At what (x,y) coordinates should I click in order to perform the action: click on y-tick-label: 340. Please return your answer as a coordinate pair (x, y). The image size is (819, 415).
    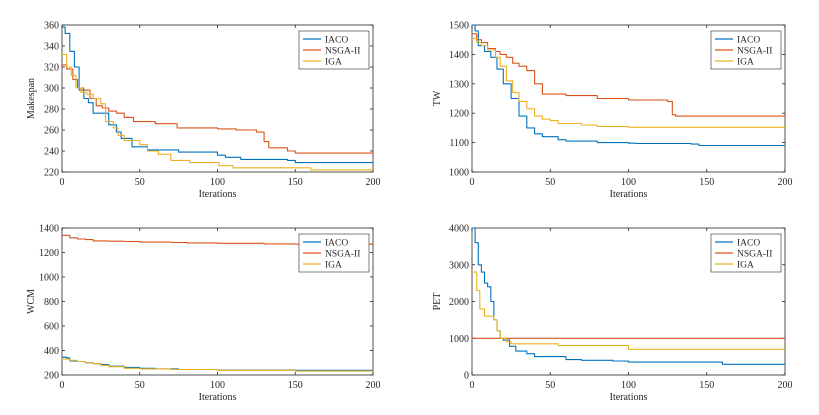
    Looking at the image, I should click on (51, 47).